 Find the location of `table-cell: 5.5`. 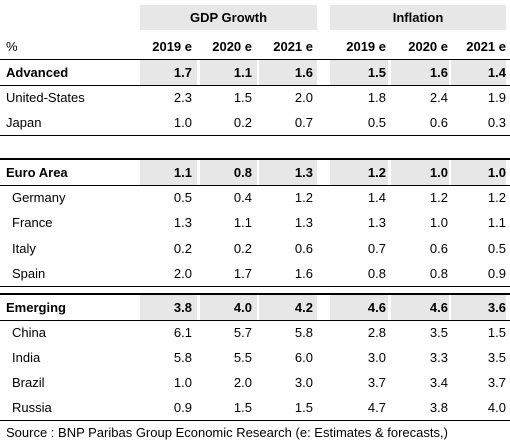

table-cell: 5.5 is located at coordinates (242, 357).